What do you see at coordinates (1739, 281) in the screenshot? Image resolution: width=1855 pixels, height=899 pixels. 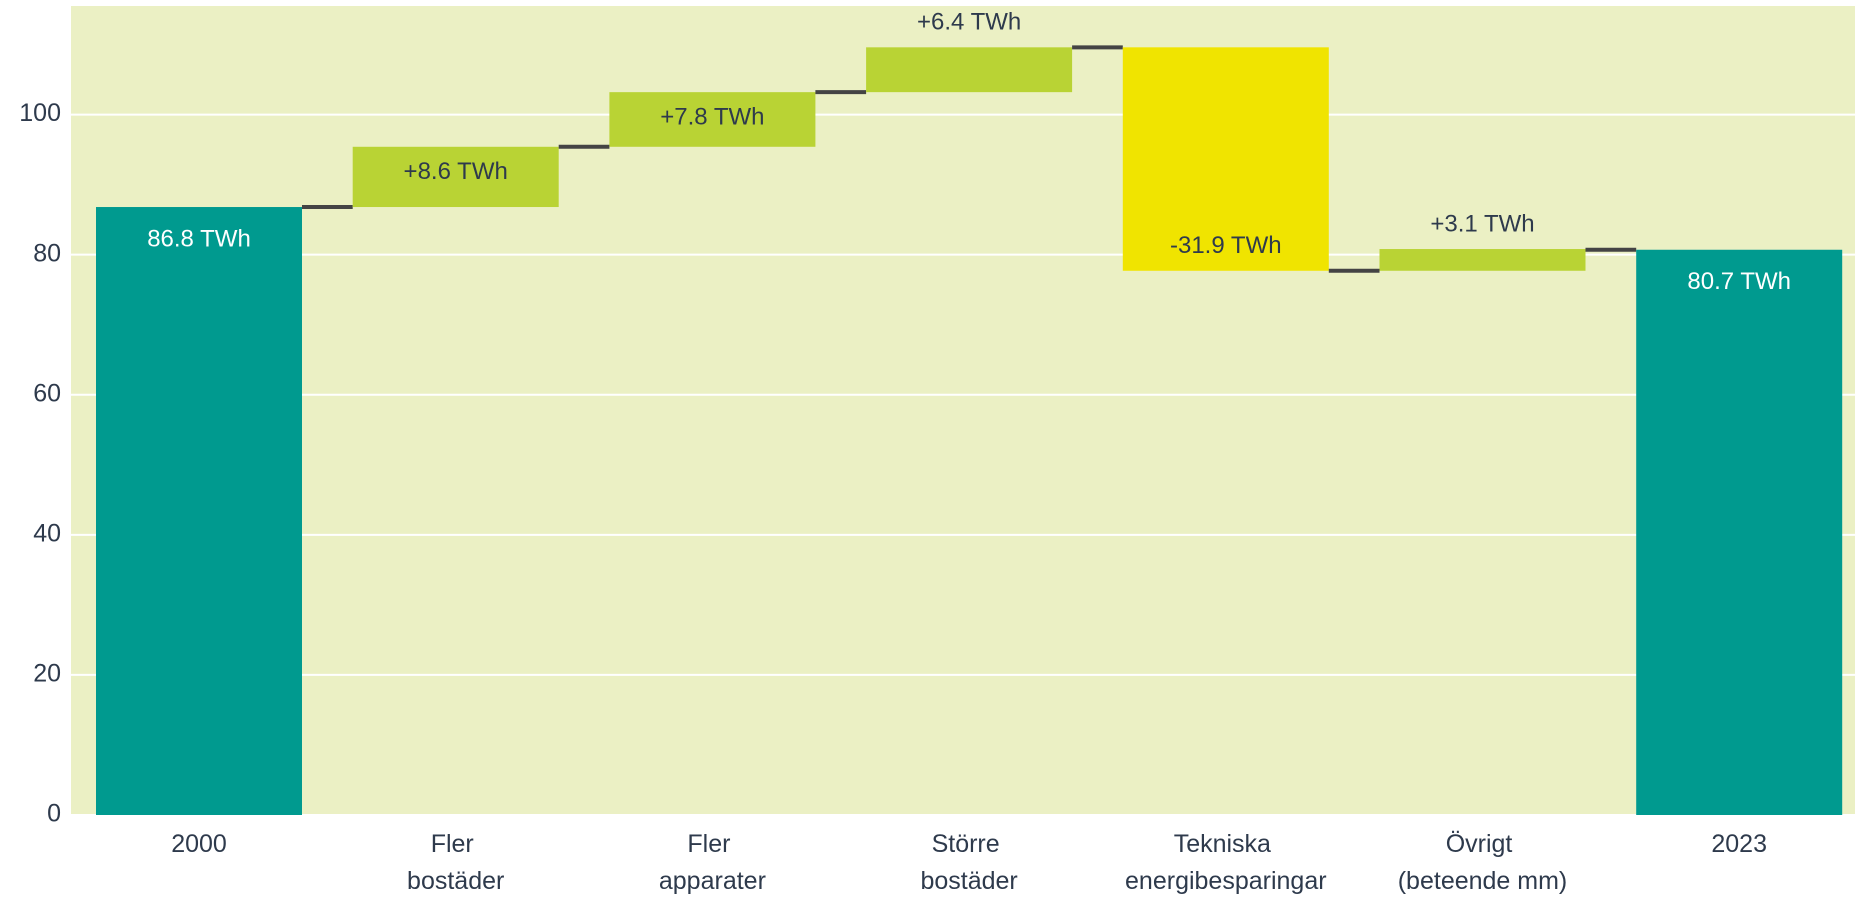 I see `value-label: 80.7 TWh` at bounding box center [1739, 281].